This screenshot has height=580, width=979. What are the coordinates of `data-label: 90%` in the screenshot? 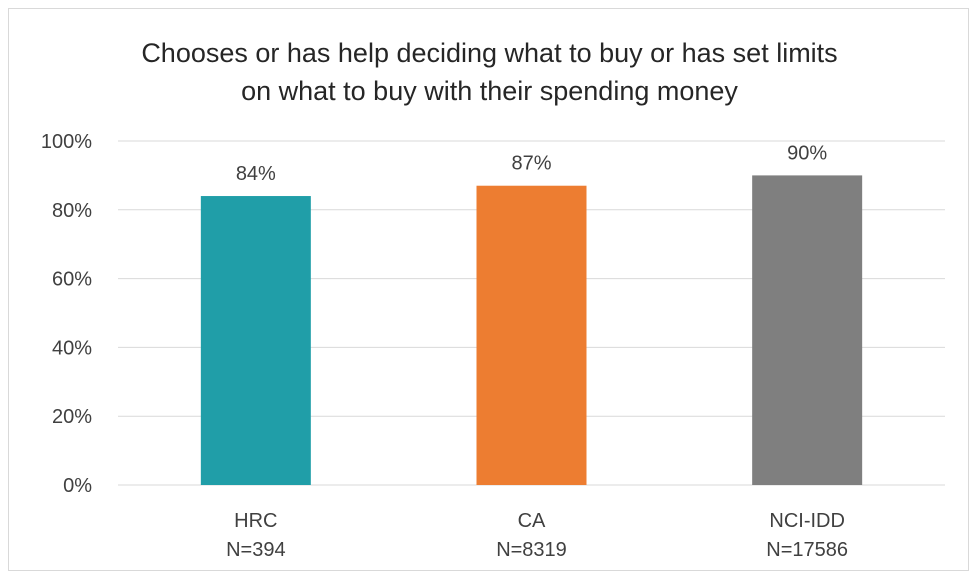 It's located at (807, 153).